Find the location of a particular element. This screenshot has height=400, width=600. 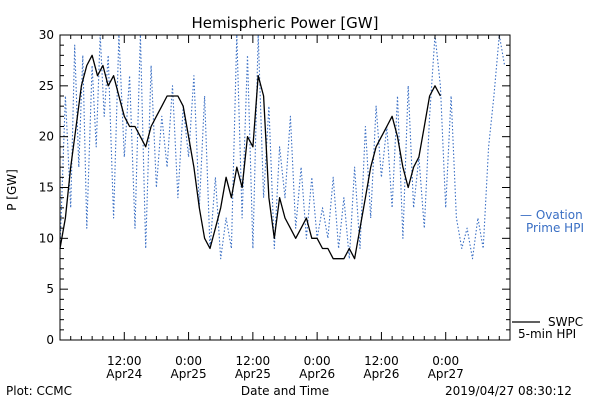

legend-swpc-line1: SWPC is located at coordinates (565, 322).